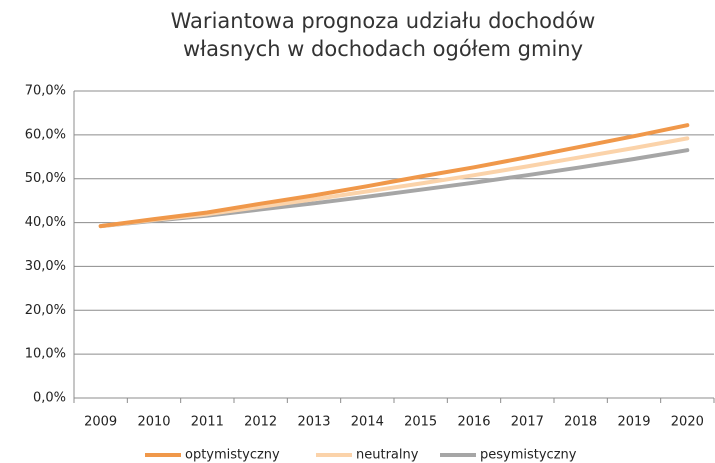  Describe the element at coordinates (45, 91) in the screenshot. I see `y-tick-label: 70,0%` at that location.